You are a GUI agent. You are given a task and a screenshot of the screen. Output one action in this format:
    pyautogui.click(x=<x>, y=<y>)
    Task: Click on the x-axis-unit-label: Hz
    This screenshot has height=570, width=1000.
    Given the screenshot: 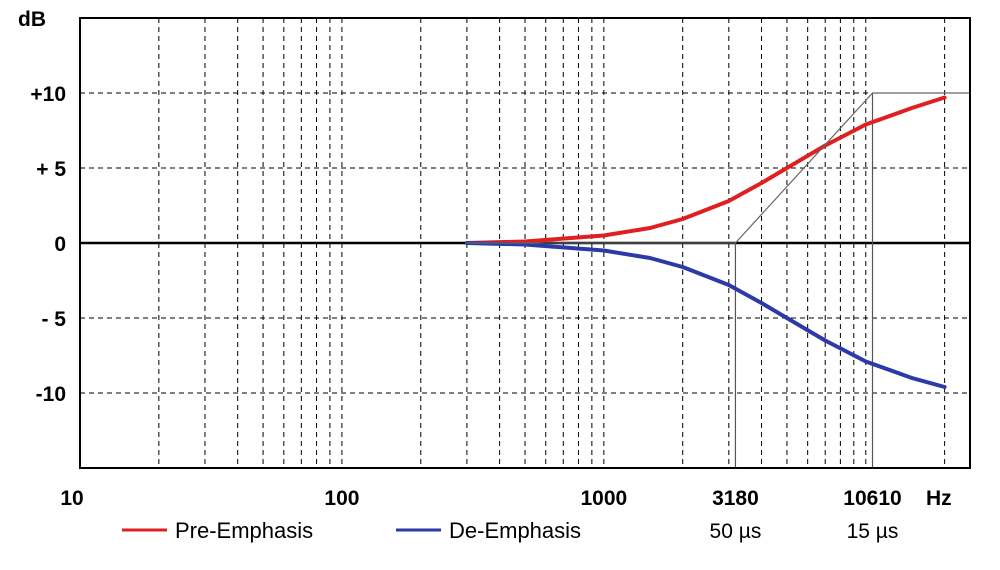 What is the action you would take?
    pyautogui.click(x=939, y=498)
    